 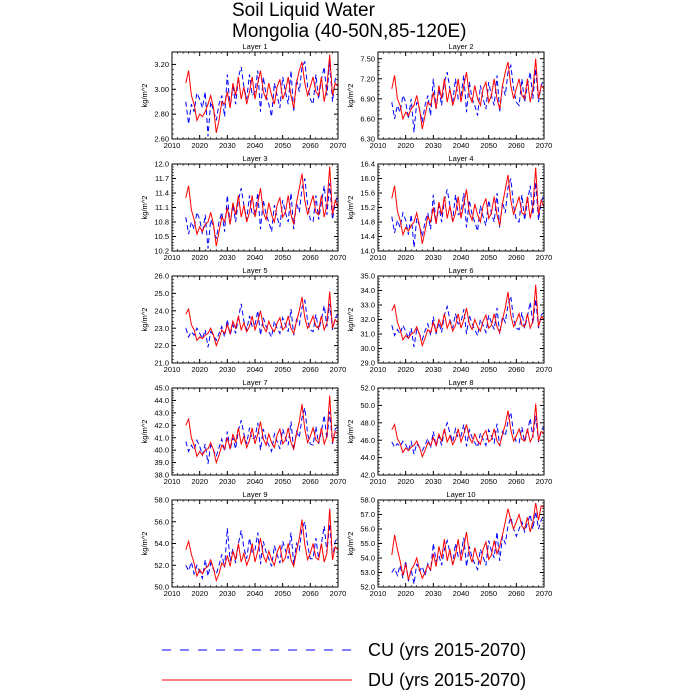 What do you see at coordinates (367, 543) in the screenshot?
I see `y-tick-label: 55.0` at bounding box center [367, 543].